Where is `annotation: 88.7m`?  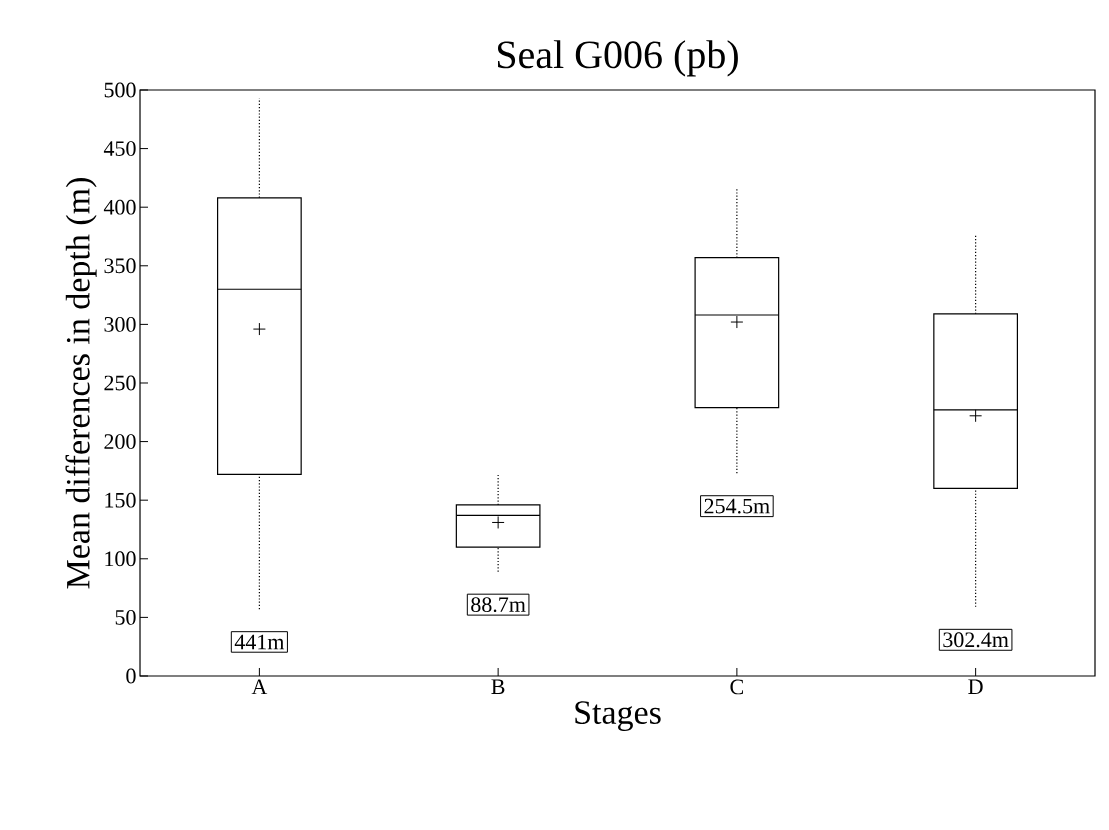 annotation: 88.7m is located at coordinates (498, 605).